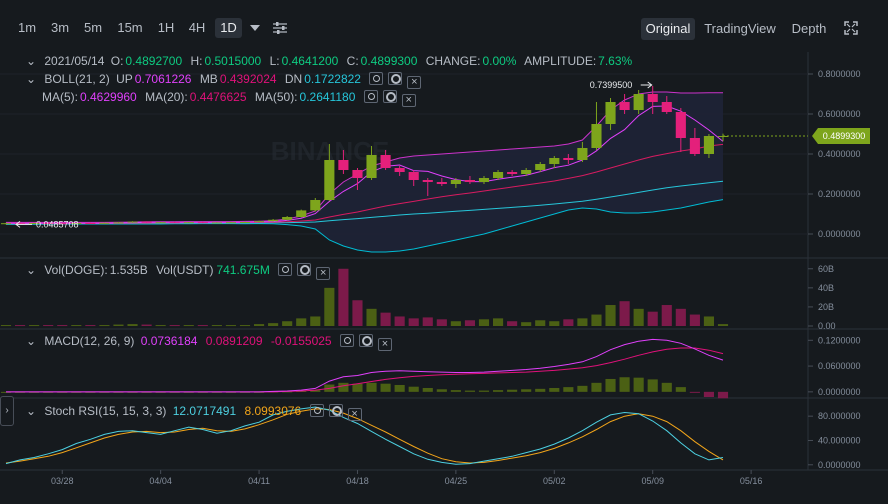 This screenshot has width=888, height=504. I want to click on vol-doge-value: 1.535B, so click(128, 270).